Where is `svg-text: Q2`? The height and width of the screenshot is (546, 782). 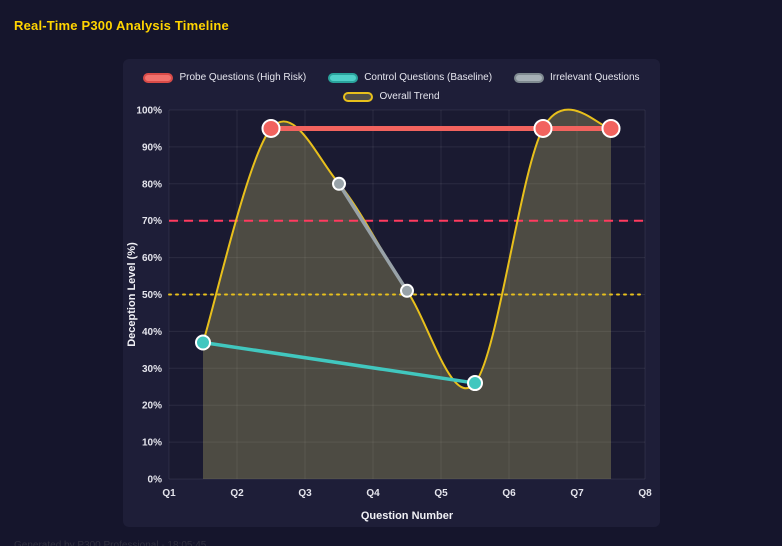 svg-text: Q2 is located at coordinates (237, 493).